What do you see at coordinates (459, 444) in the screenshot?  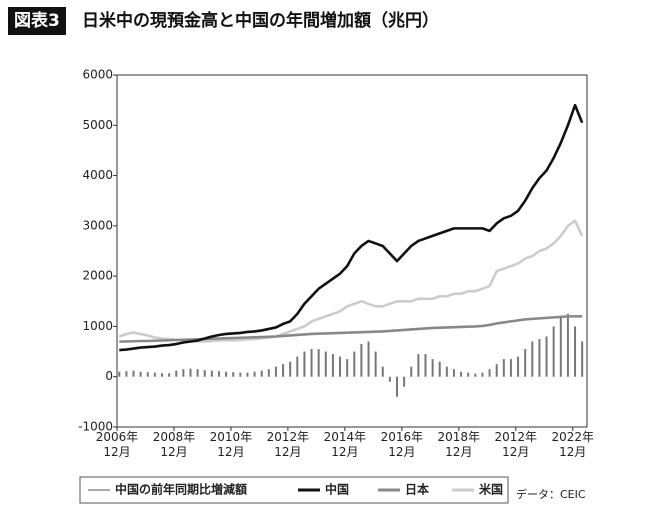 I see `x-tick-label: 2018年 12月` at bounding box center [459, 444].